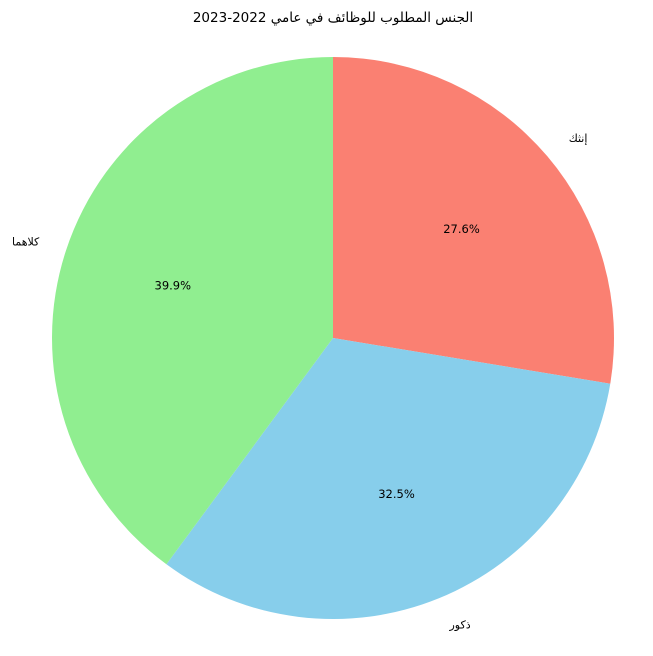  What do you see at coordinates (396, 494) in the screenshot?
I see `slice-percent-label: 32.5%` at bounding box center [396, 494].